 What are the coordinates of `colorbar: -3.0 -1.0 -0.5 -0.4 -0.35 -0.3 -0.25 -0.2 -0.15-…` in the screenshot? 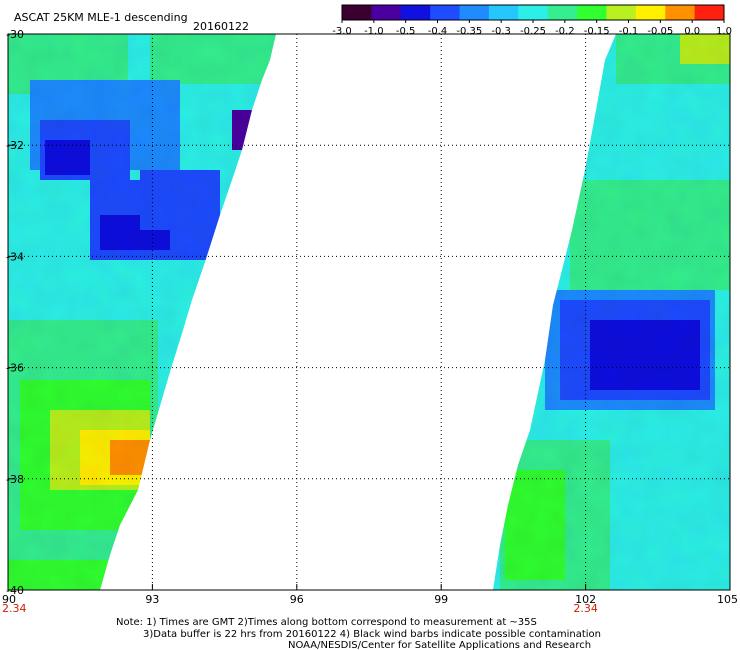 It's located at (532, 20).